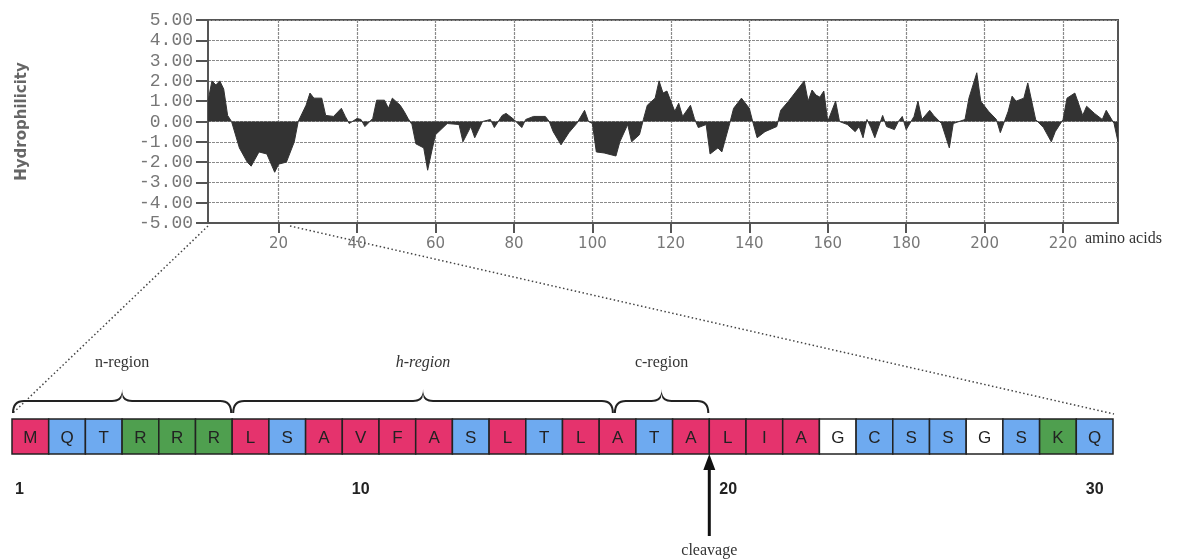 This screenshot has height=560, width=1198. Describe the element at coordinates (165, 202) in the screenshot. I see `y-tick-label: -4.00` at that location.